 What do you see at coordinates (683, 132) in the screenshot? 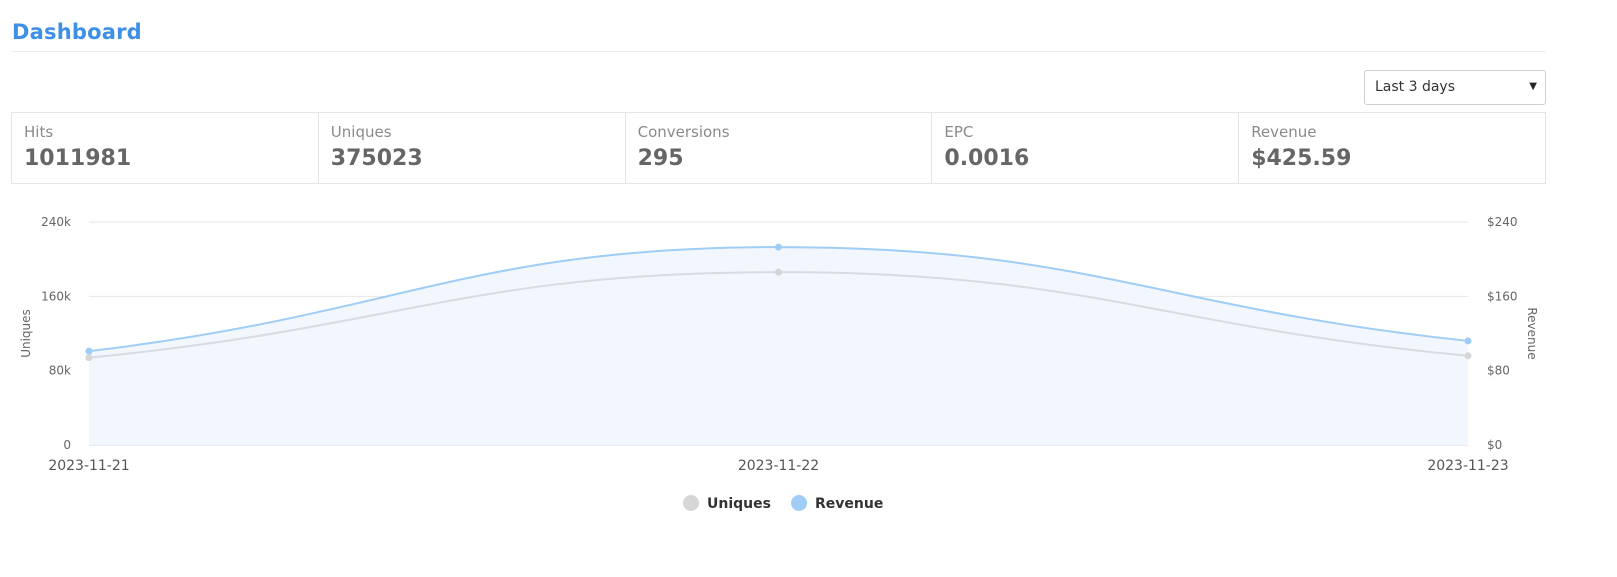
I see `stat-label: Conversions` at bounding box center [683, 132].